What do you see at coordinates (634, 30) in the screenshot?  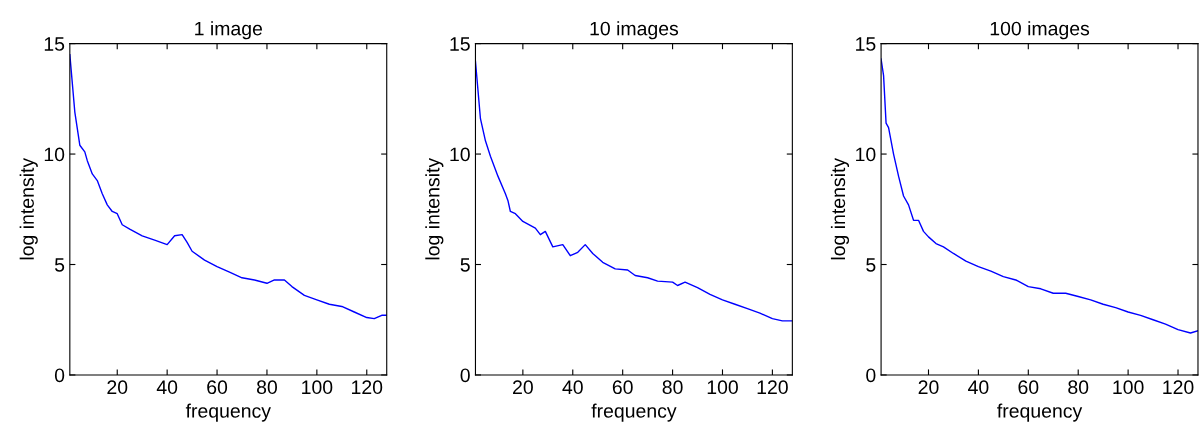 I see `chart-title: 10 images` at bounding box center [634, 30].